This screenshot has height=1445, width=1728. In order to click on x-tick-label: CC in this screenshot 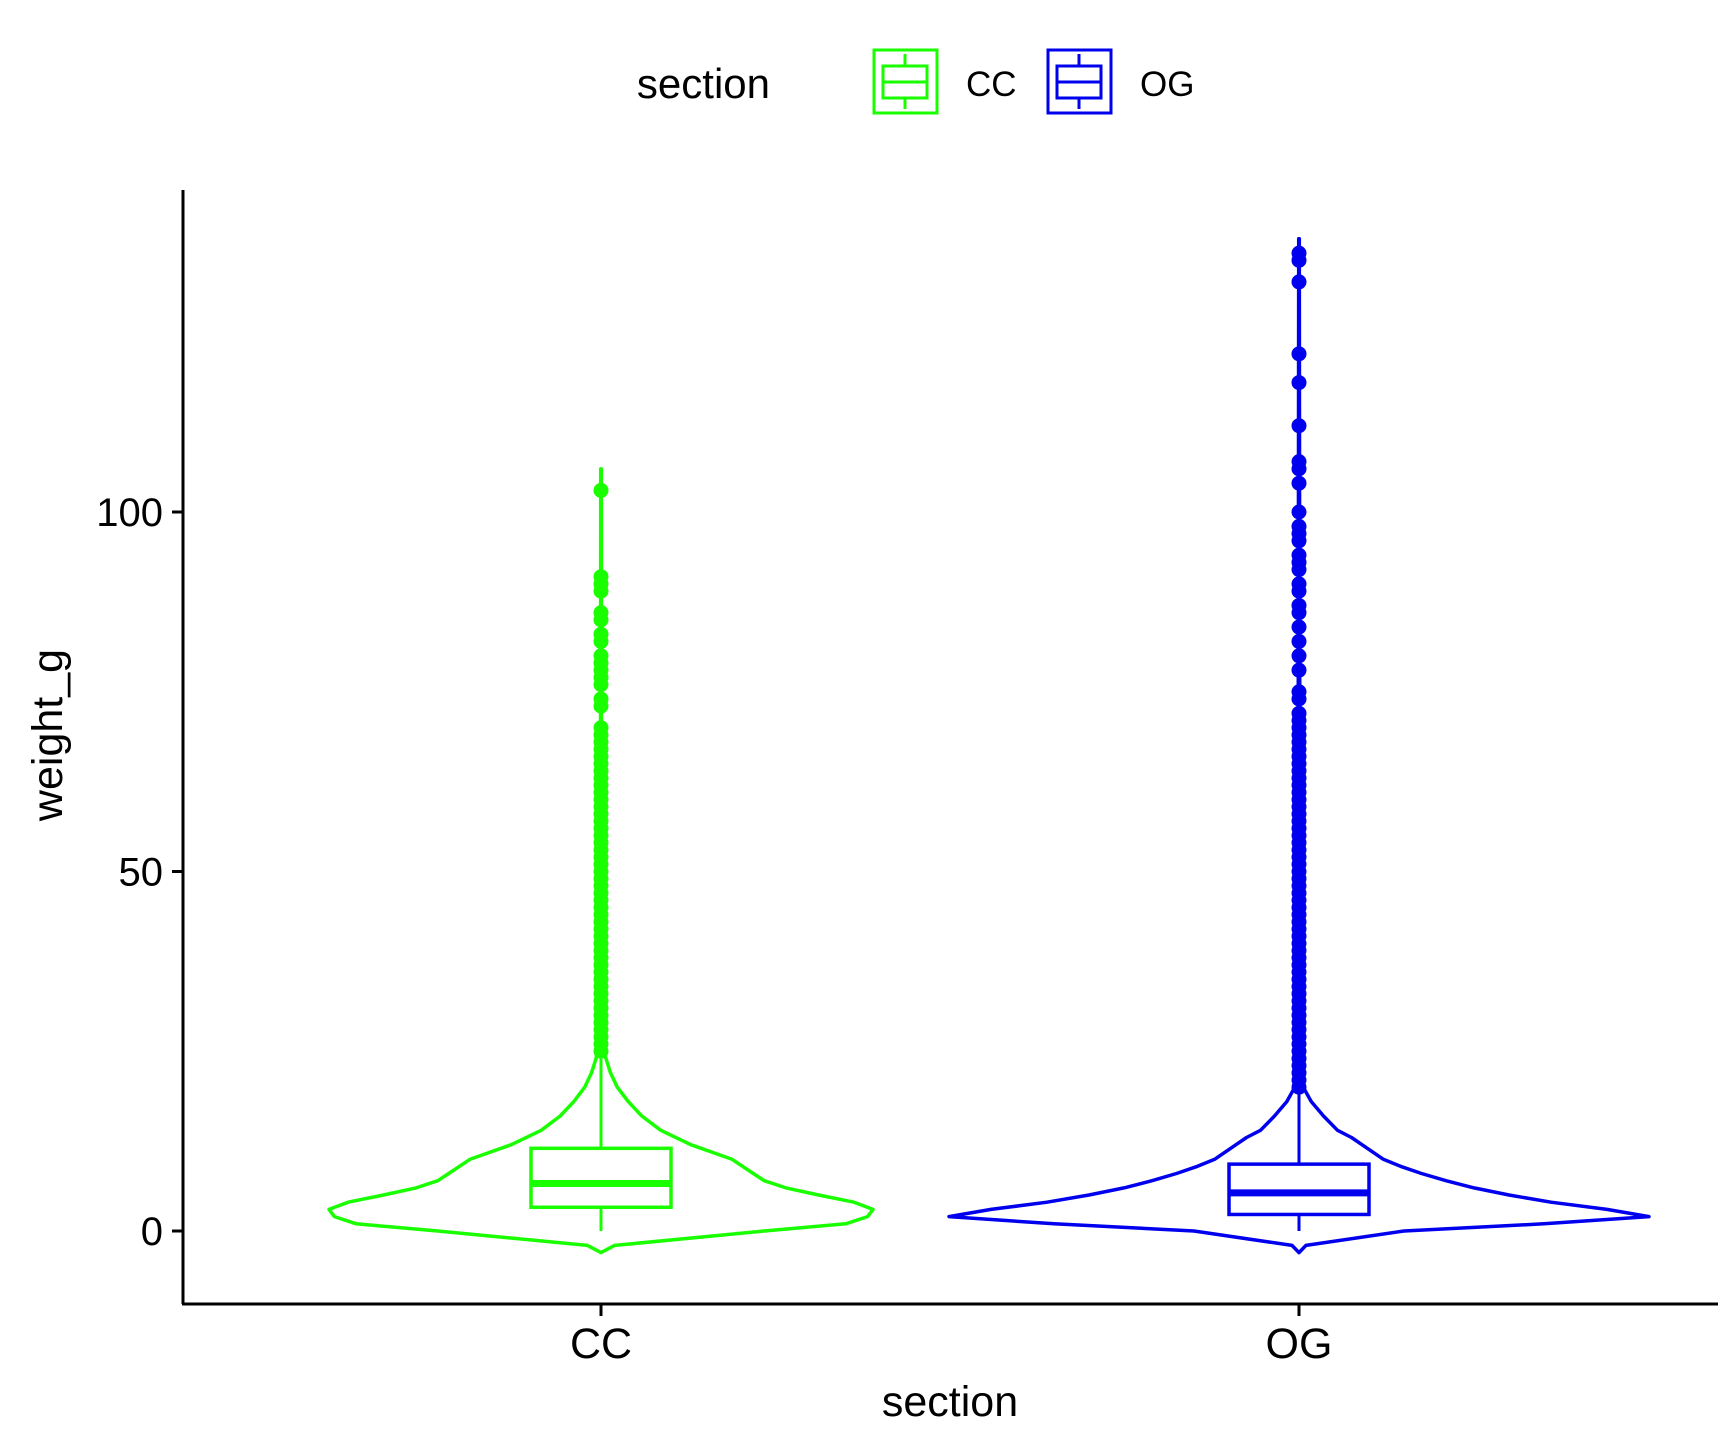, I will do `click(601, 1344)`.